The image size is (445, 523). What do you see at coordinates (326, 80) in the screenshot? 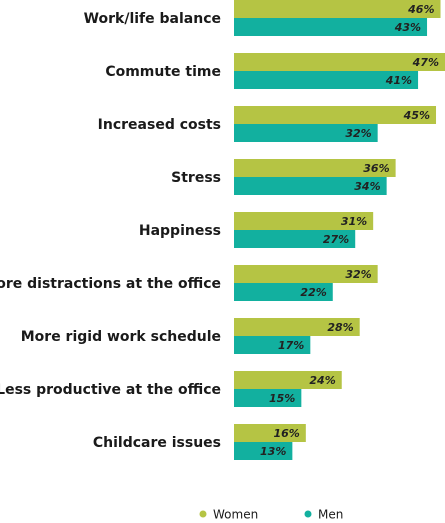
I see `bar-men-commute-time` at bounding box center [326, 80].